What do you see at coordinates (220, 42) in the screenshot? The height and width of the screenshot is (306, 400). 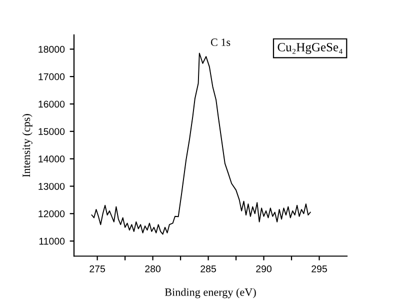 I see `annotation: C 1s` at bounding box center [220, 42].